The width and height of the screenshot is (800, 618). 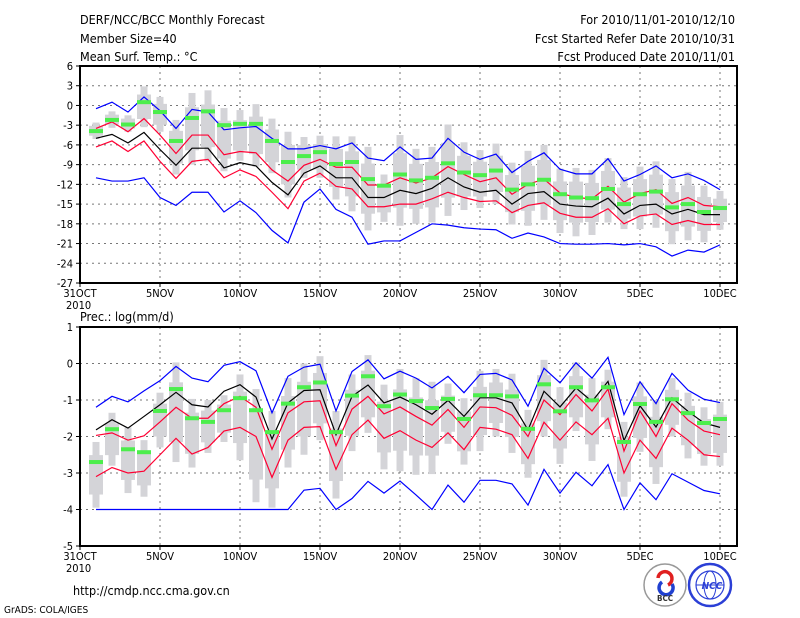 What do you see at coordinates (151, 590) in the screenshot?
I see `source-url: http://cmdp.ncc.cma.gov.cn` at bounding box center [151, 590].